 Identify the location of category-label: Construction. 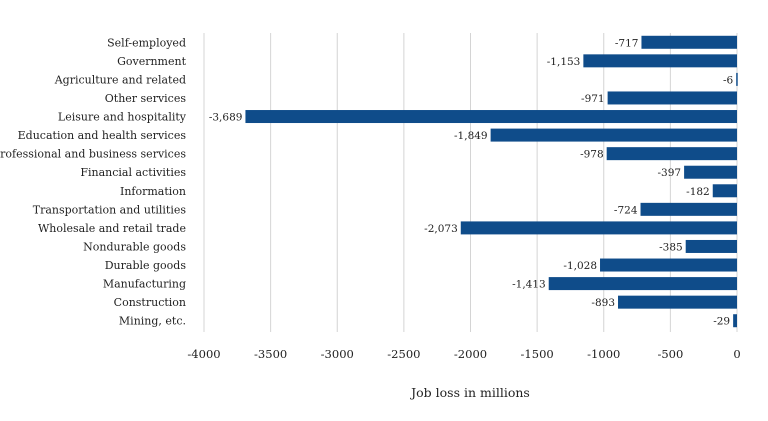
(150, 302).